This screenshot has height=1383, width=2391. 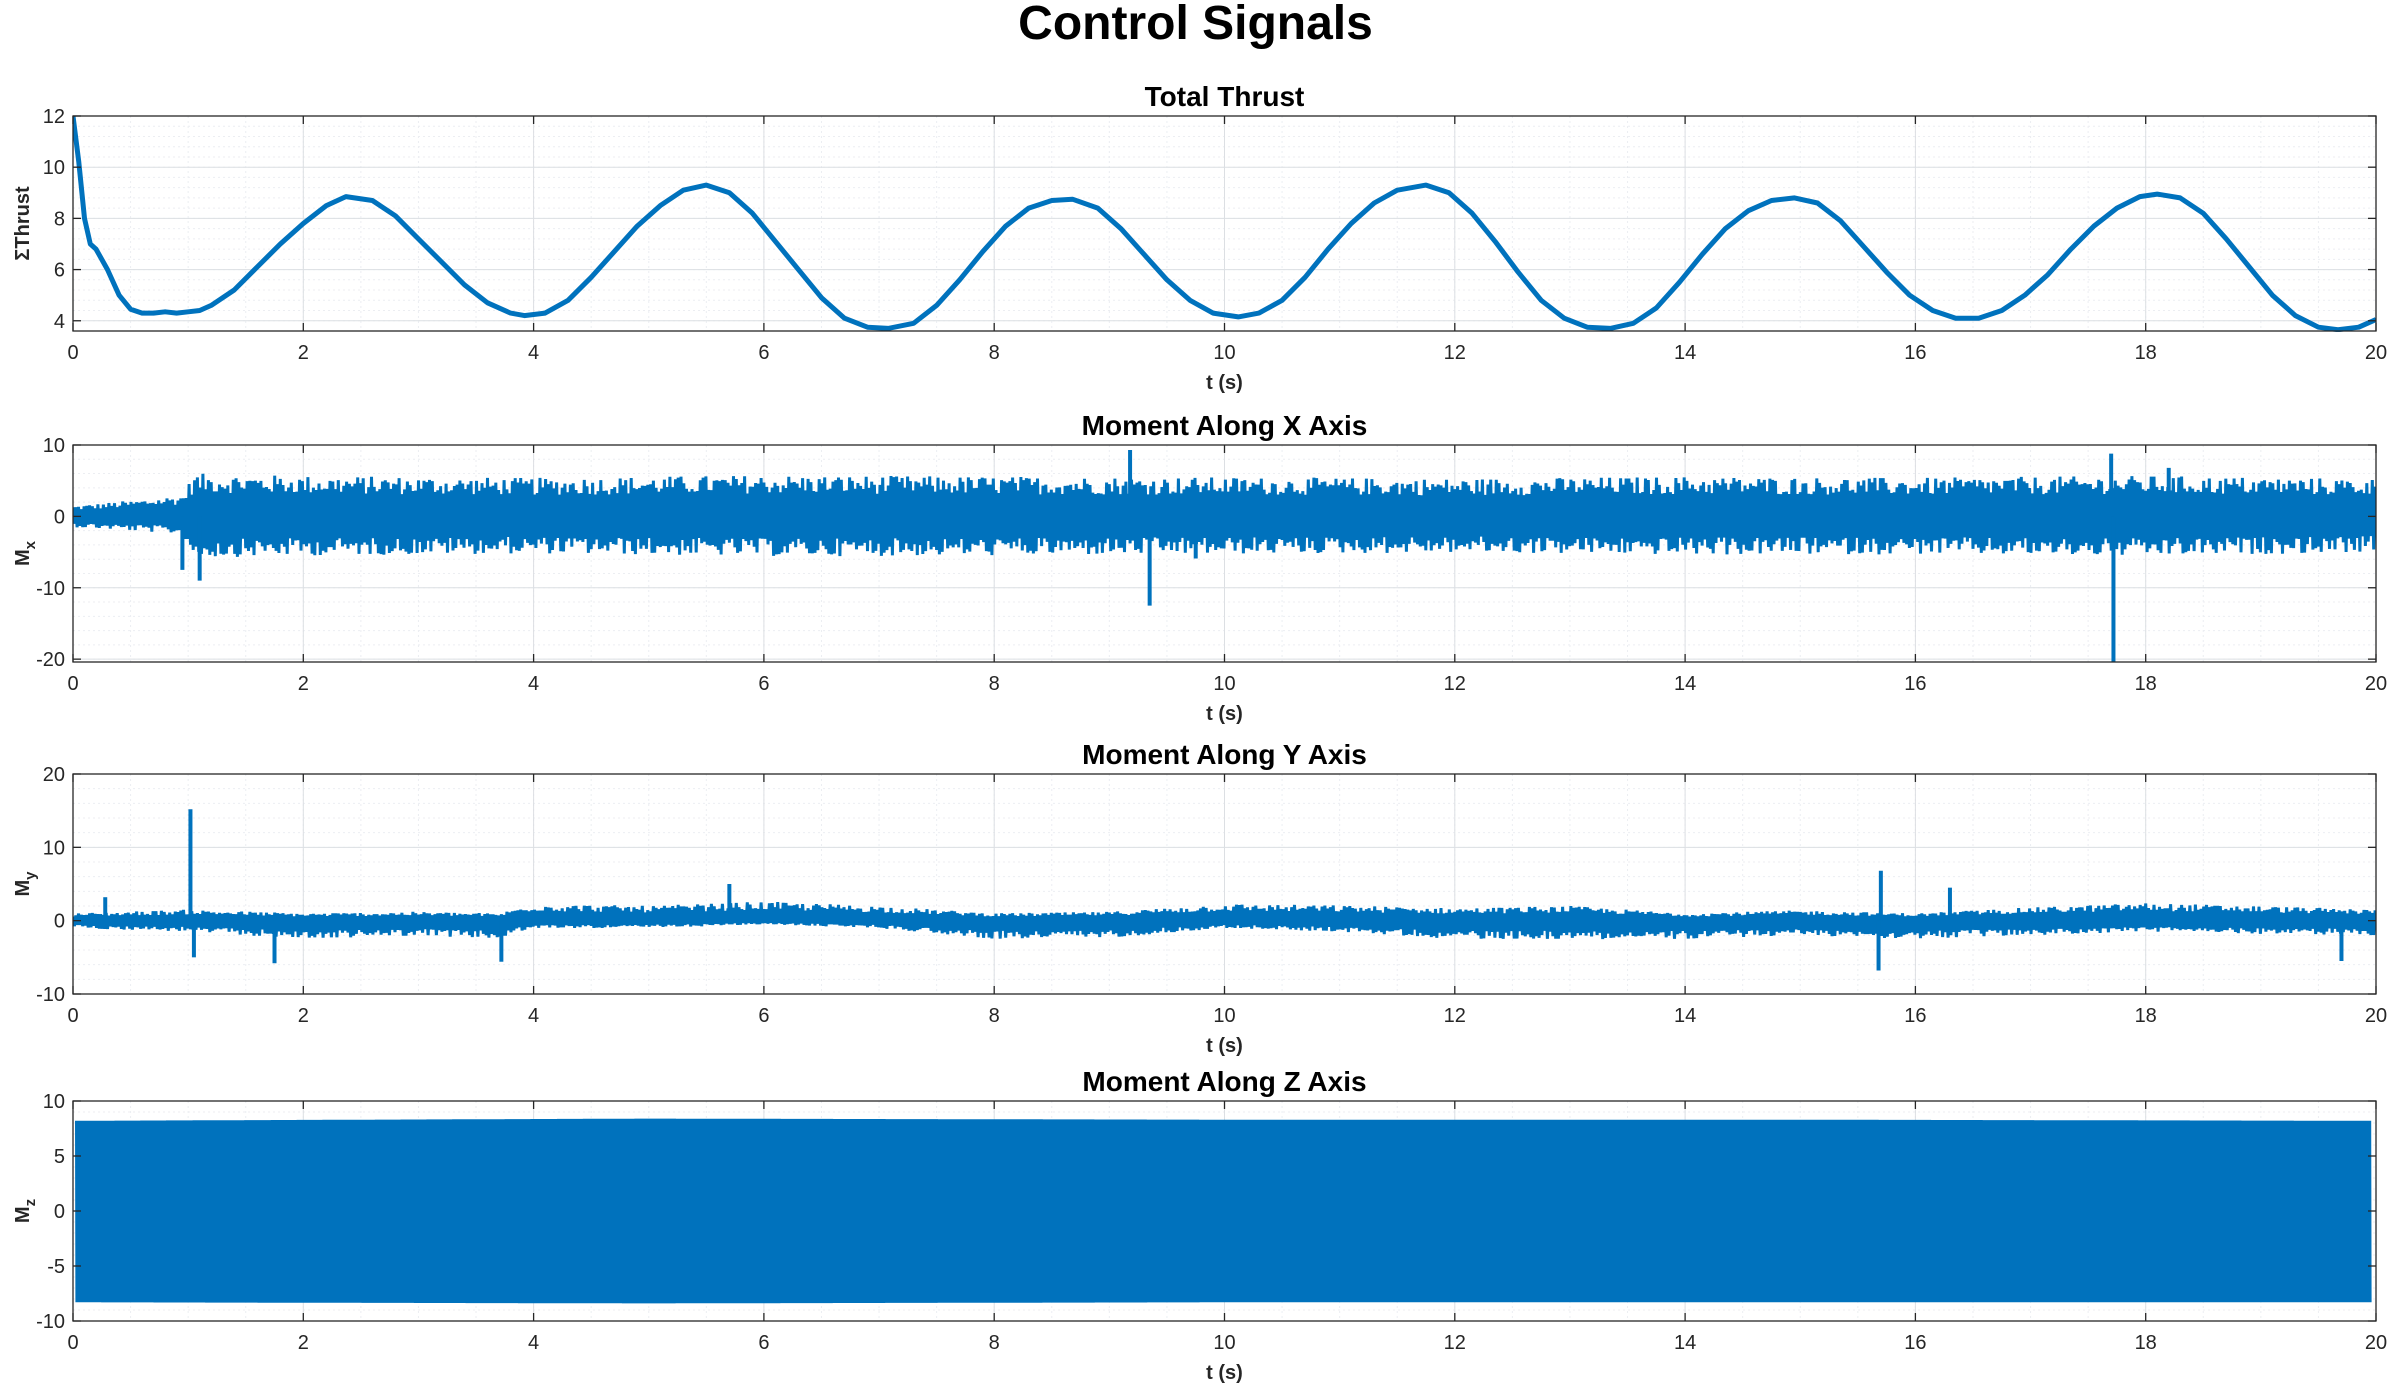 I want to click on y-axis-label: Mx, so click(x=25, y=553).